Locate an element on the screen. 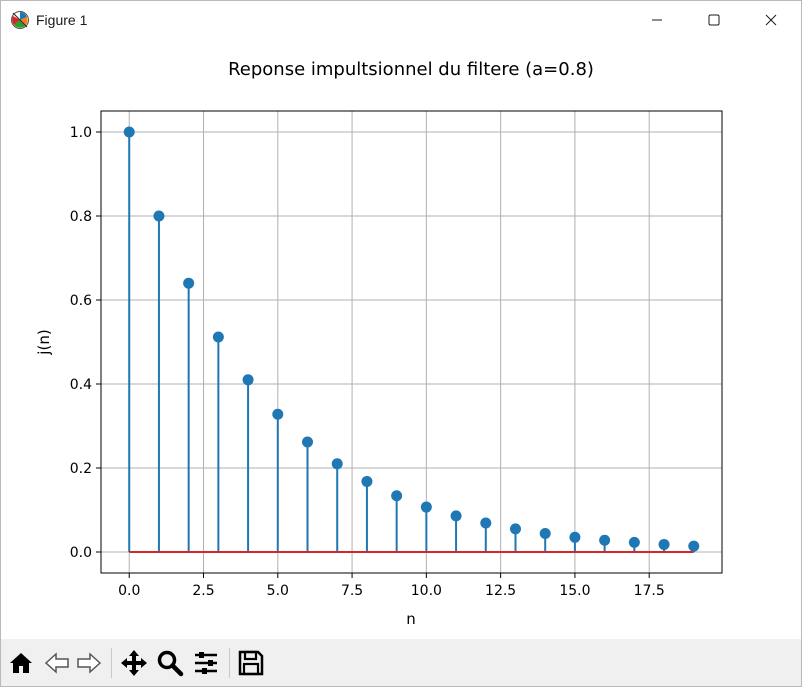 The width and height of the screenshot is (802, 687). minimize-button is located at coordinates (657, 20).